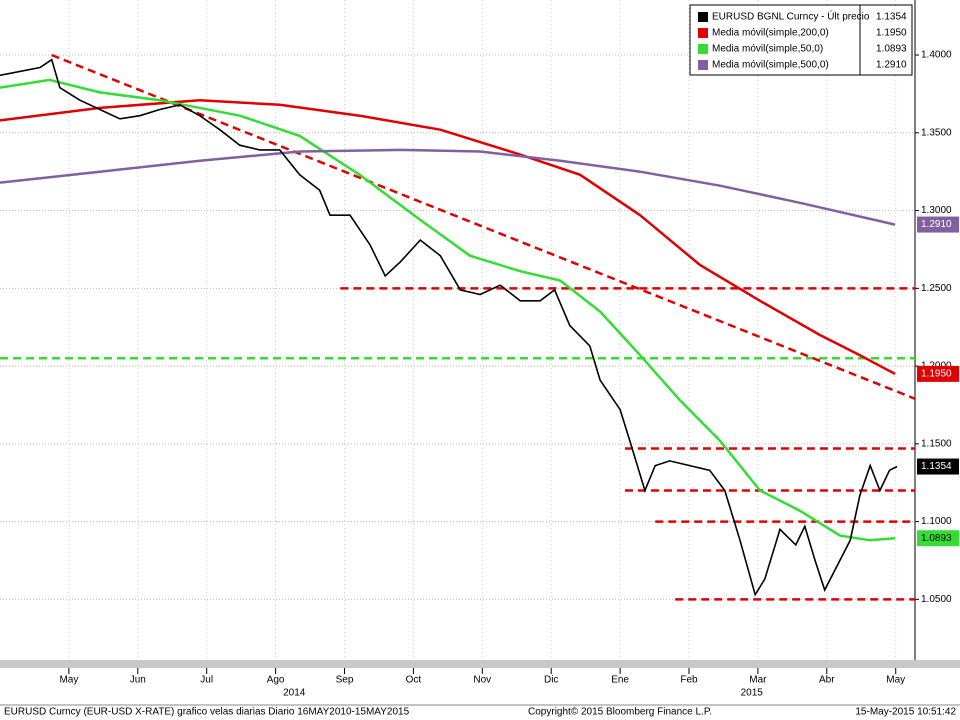 The height and width of the screenshot is (720, 960). What do you see at coordinates (891, 33) in the screenshot?
I see `legend-value: 1.1950` at bounding box center [891, 33].